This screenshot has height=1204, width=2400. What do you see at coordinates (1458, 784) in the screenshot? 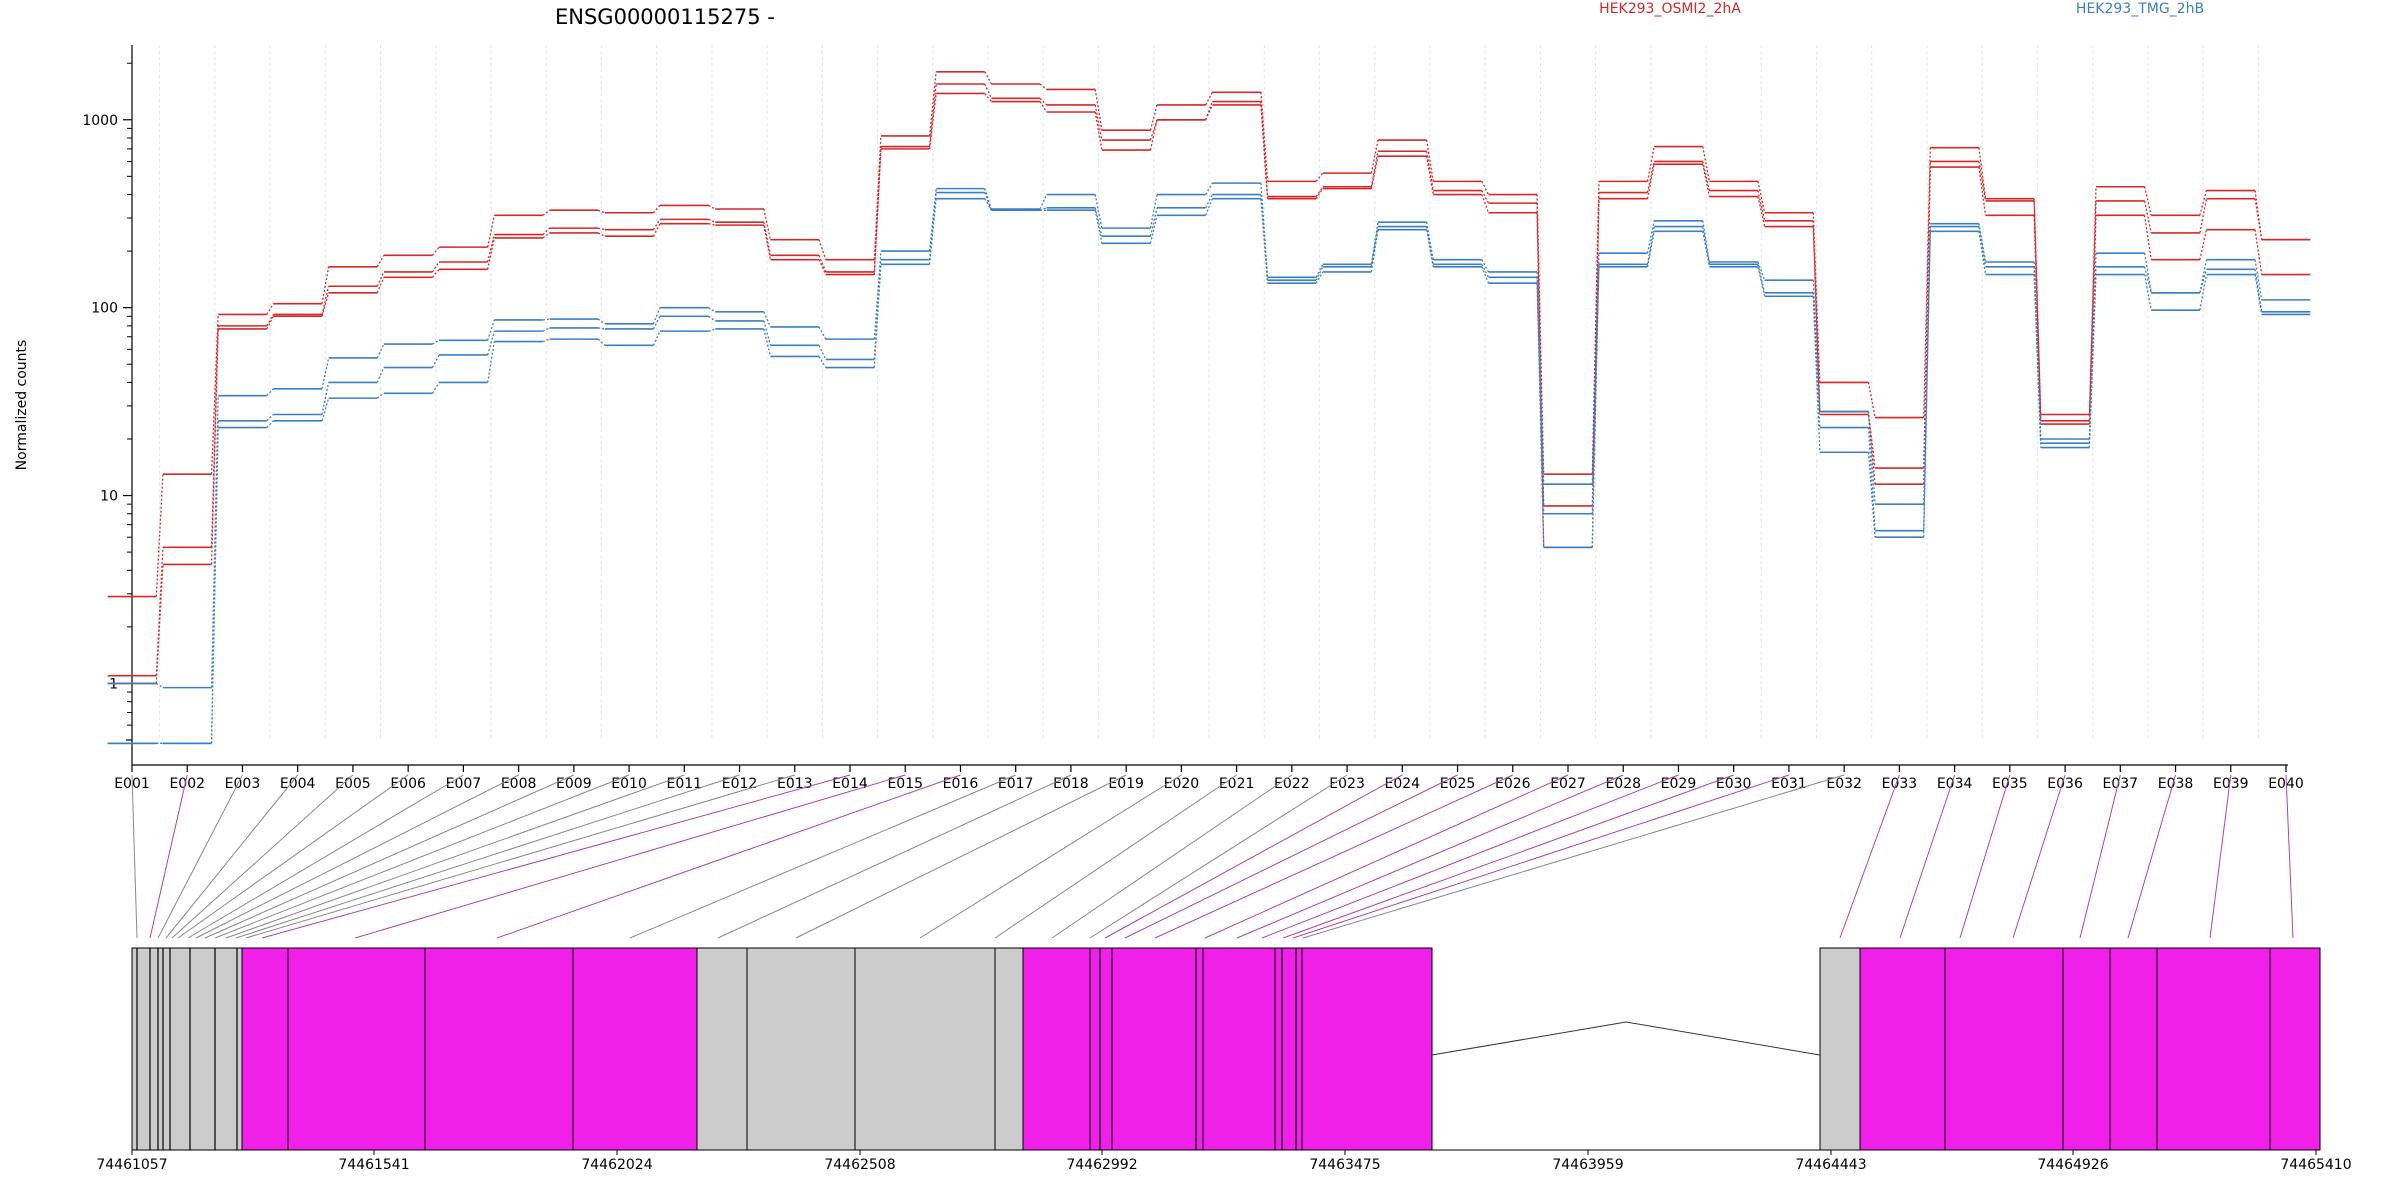
I see `x-tick-label: E025` at bounding box center [1458, 784].